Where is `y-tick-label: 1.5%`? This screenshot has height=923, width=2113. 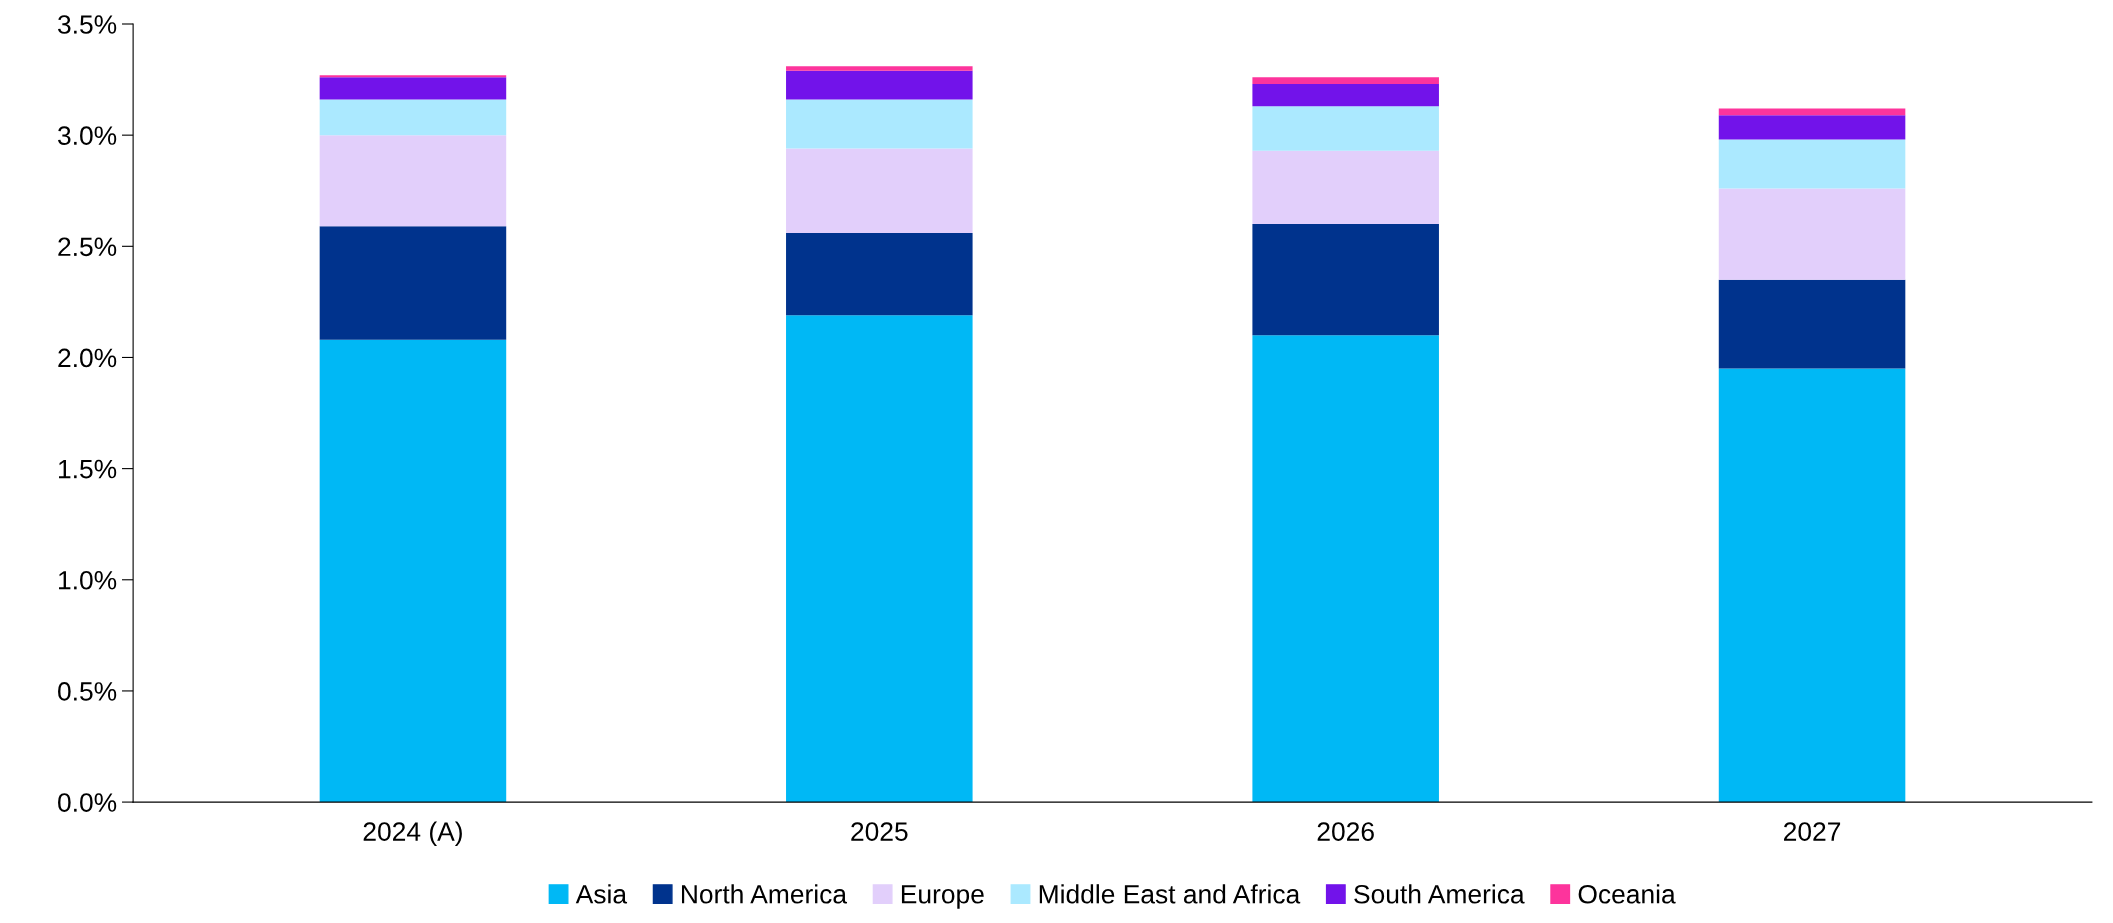
y-tick-label: 1.5% is located at coordinates (88, 469).